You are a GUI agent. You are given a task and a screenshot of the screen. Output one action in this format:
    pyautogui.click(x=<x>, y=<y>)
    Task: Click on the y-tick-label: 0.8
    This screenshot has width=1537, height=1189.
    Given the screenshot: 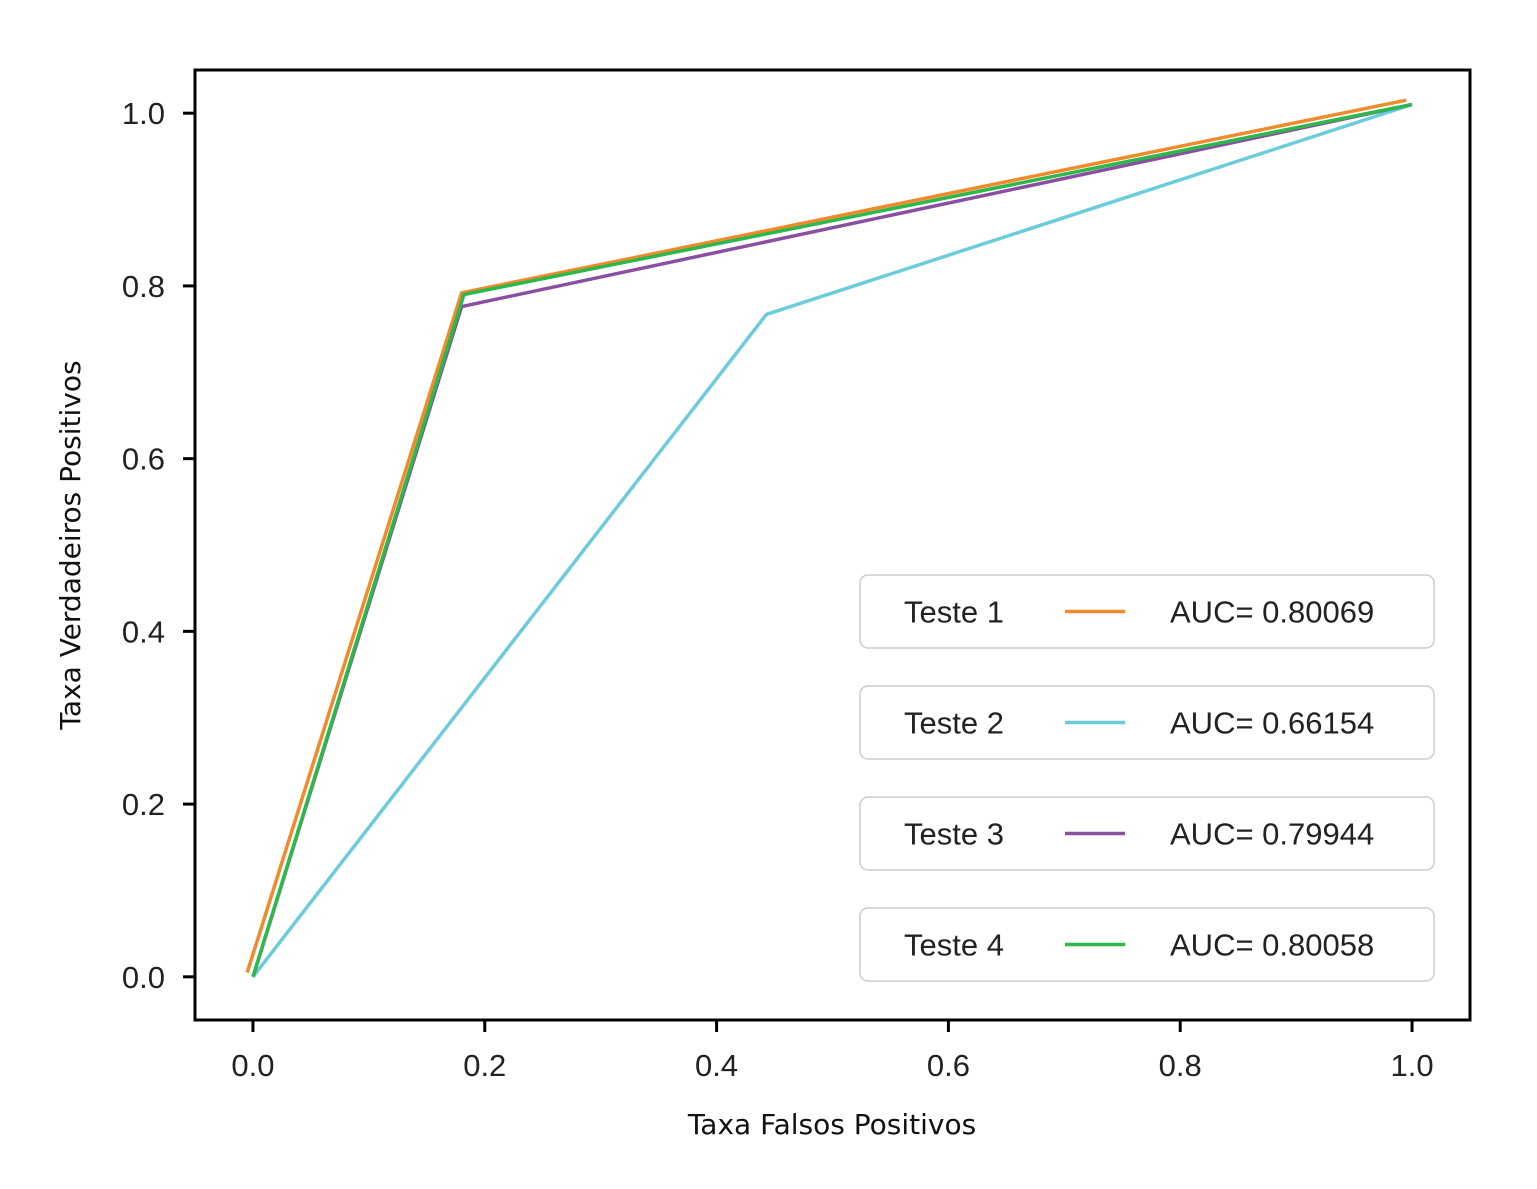 What is the action you would take?
    pyautogui.click(x=143, y=286)
    